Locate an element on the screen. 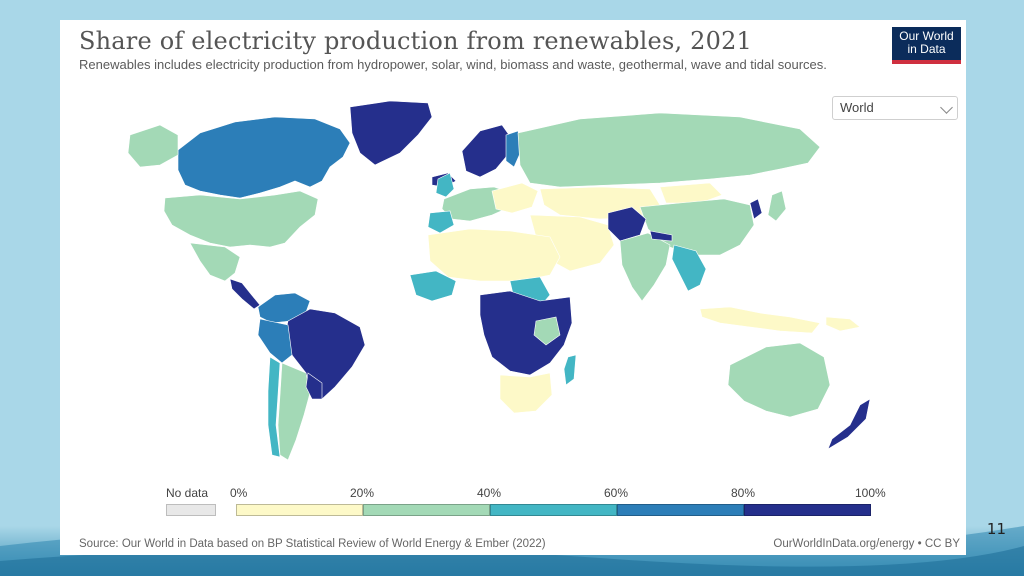 The image size is (1024, 576). country-southeast-asia is located at coordinates (689, 268).